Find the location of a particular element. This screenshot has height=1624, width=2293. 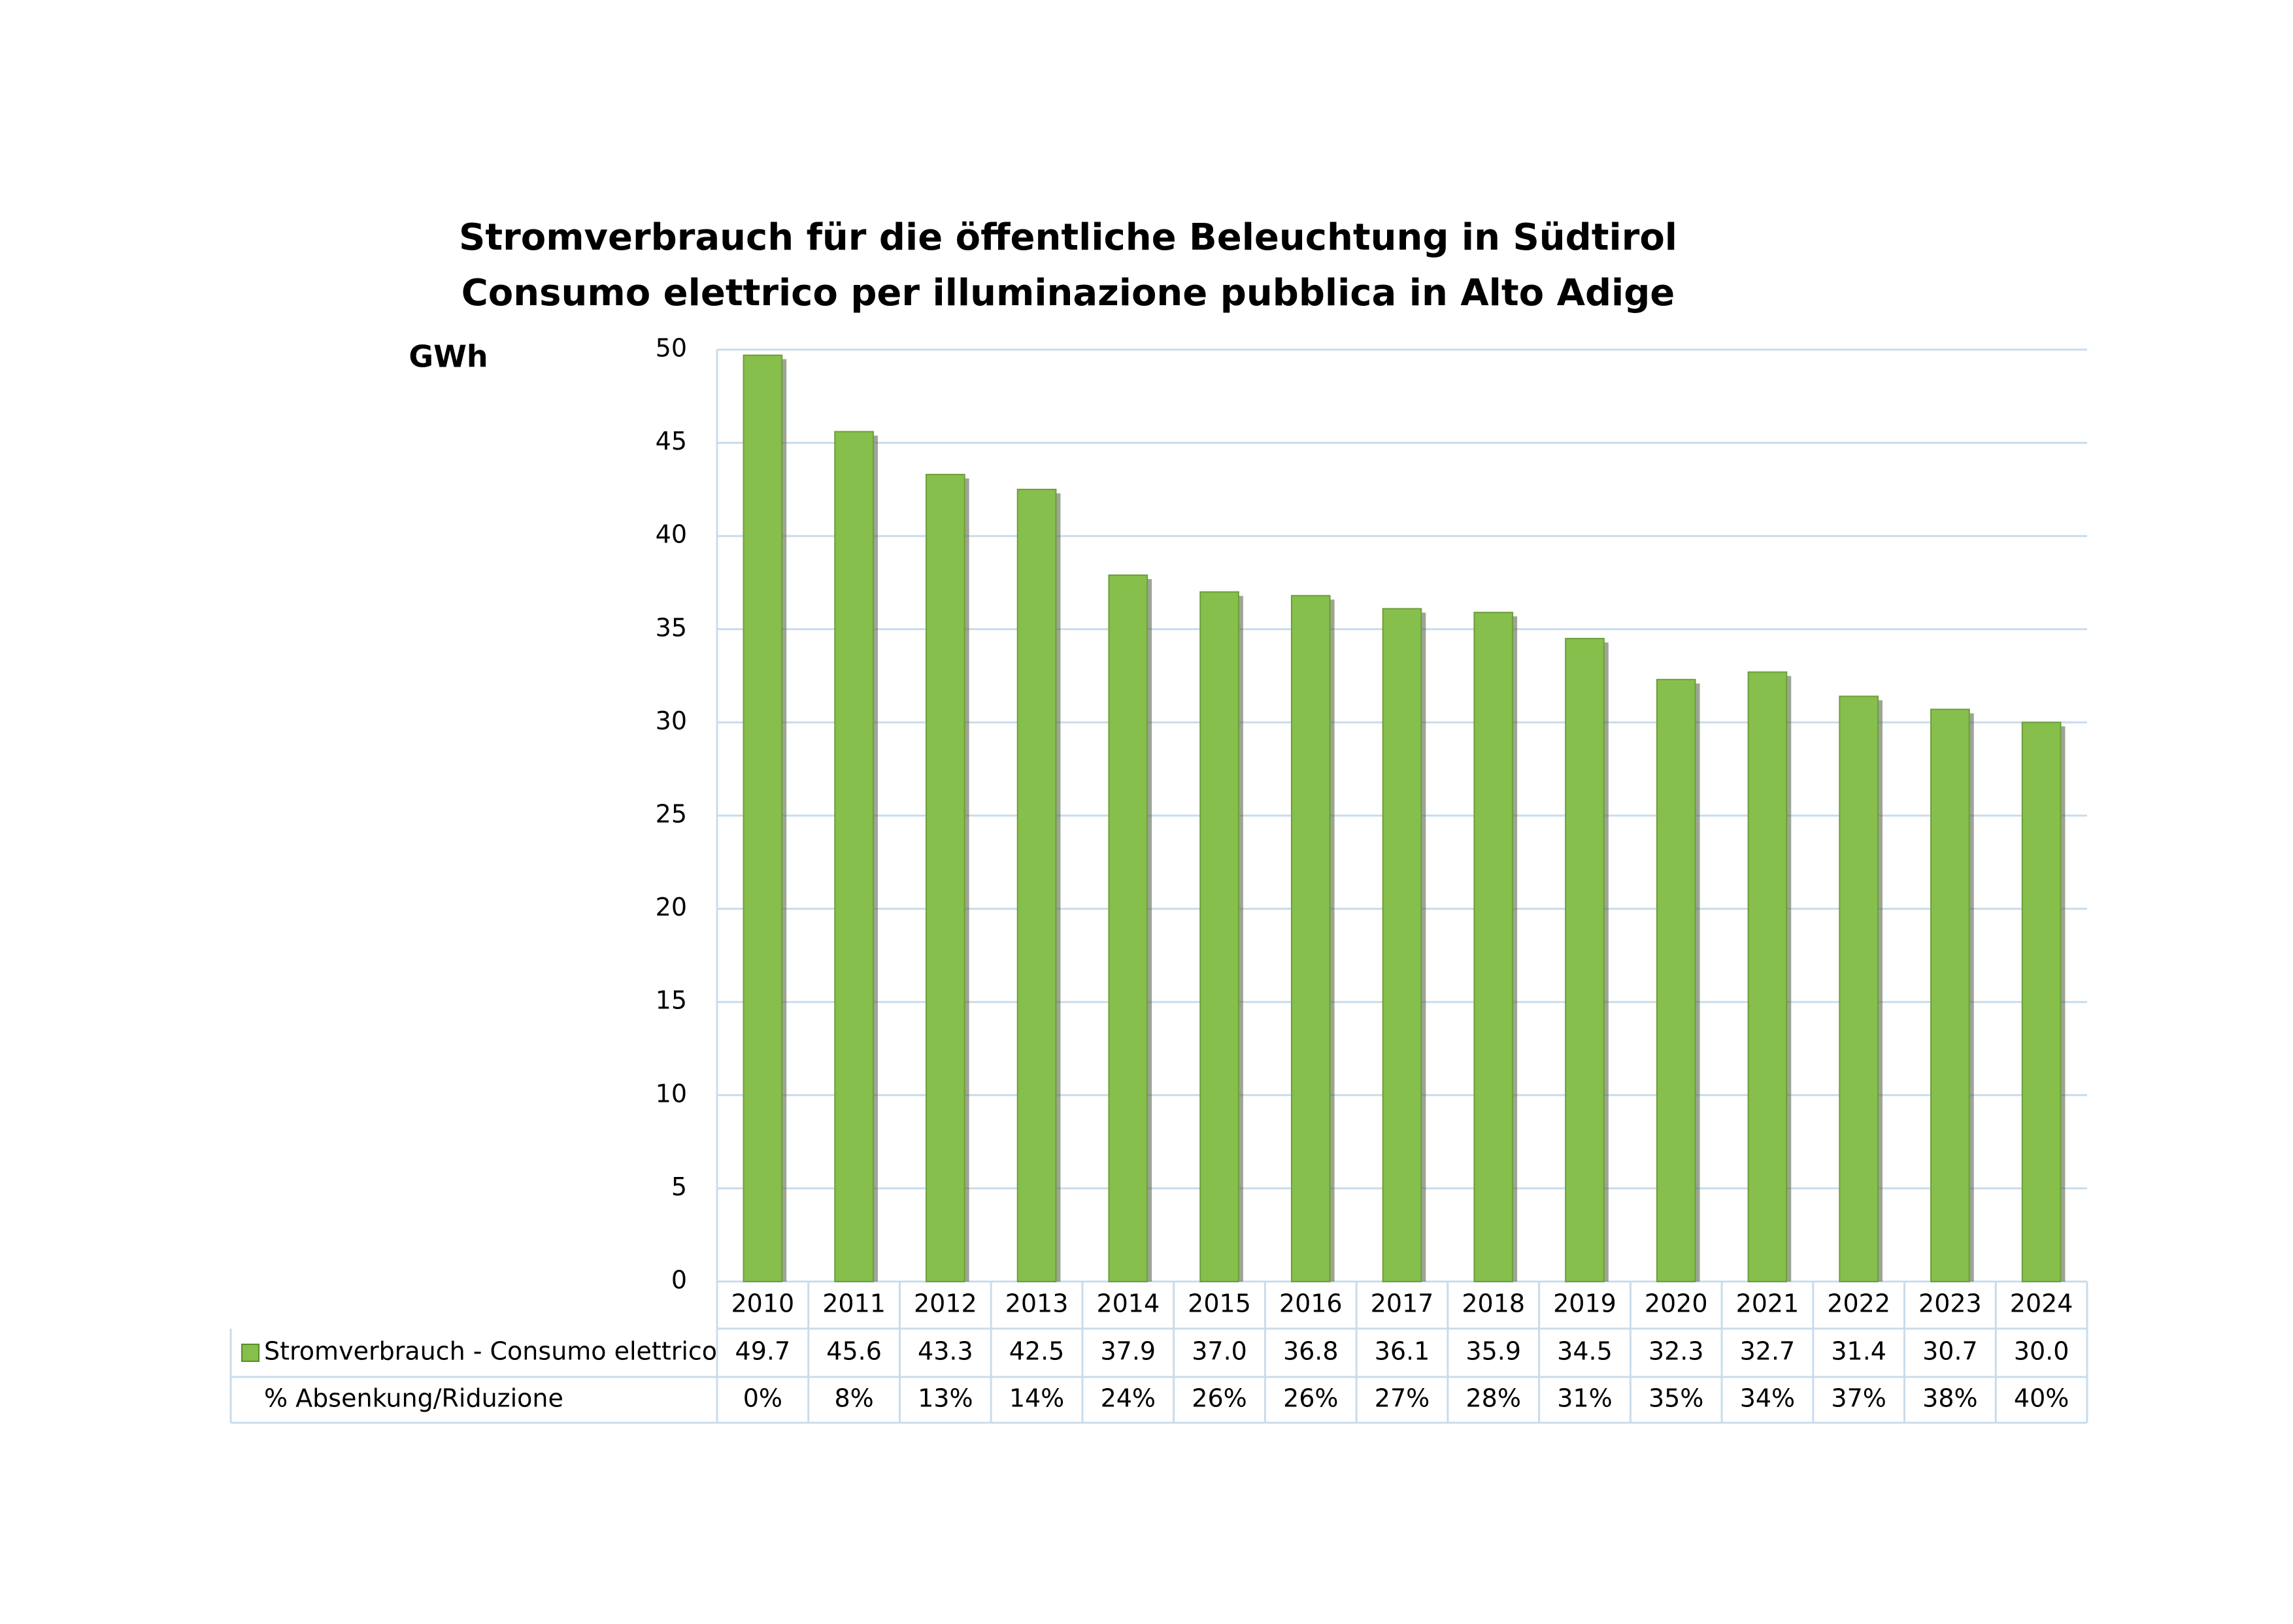

table-value: 34.5 is located at coordinates (1585, 1351).